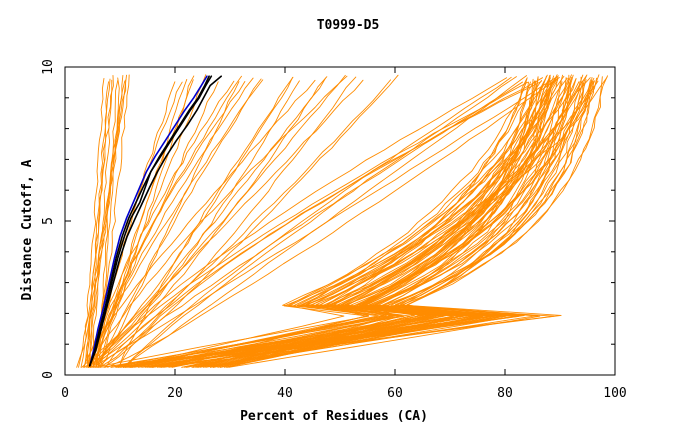 The image size is (680, 440). Describe the element at coordinates (48, 221) in the screenshot. I see `y-tick-label: 5` at that location.